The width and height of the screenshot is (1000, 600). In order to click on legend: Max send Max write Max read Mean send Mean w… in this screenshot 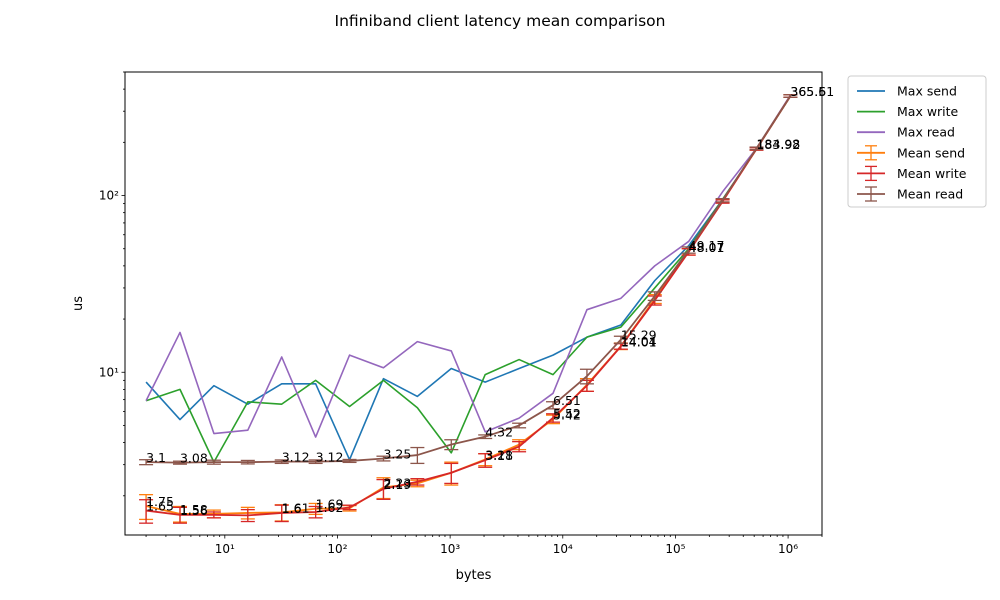, I will do `click(917, 141)`.